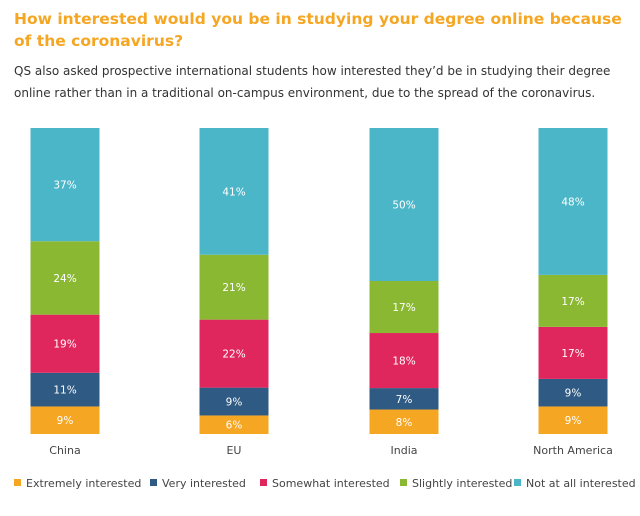  I want to click on bar-north-america-extremely-interested, so click(573, 420).